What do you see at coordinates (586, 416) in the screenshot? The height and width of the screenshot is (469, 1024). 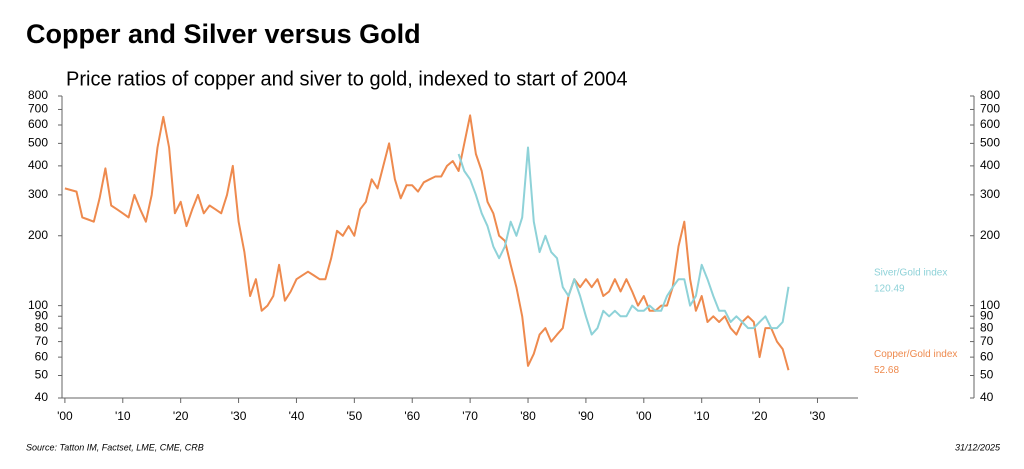 I see `x-tick-label: '90` at bounding box center [586, 416].